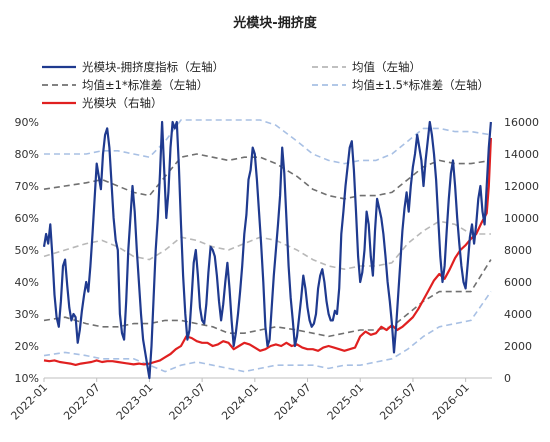 Image resolution: width=550 pixels, height=442 pixels. I want to click on left-tick-label: 20%, so click(27, 346).